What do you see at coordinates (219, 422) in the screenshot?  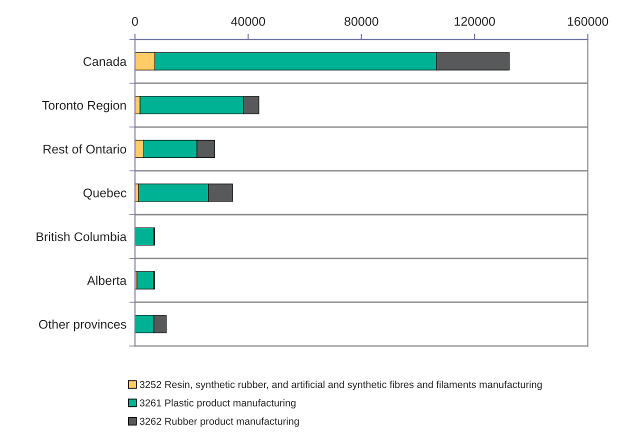 I see `legend-label: 3262 Rubber product manufacturing` at bounding box center [219, 422].